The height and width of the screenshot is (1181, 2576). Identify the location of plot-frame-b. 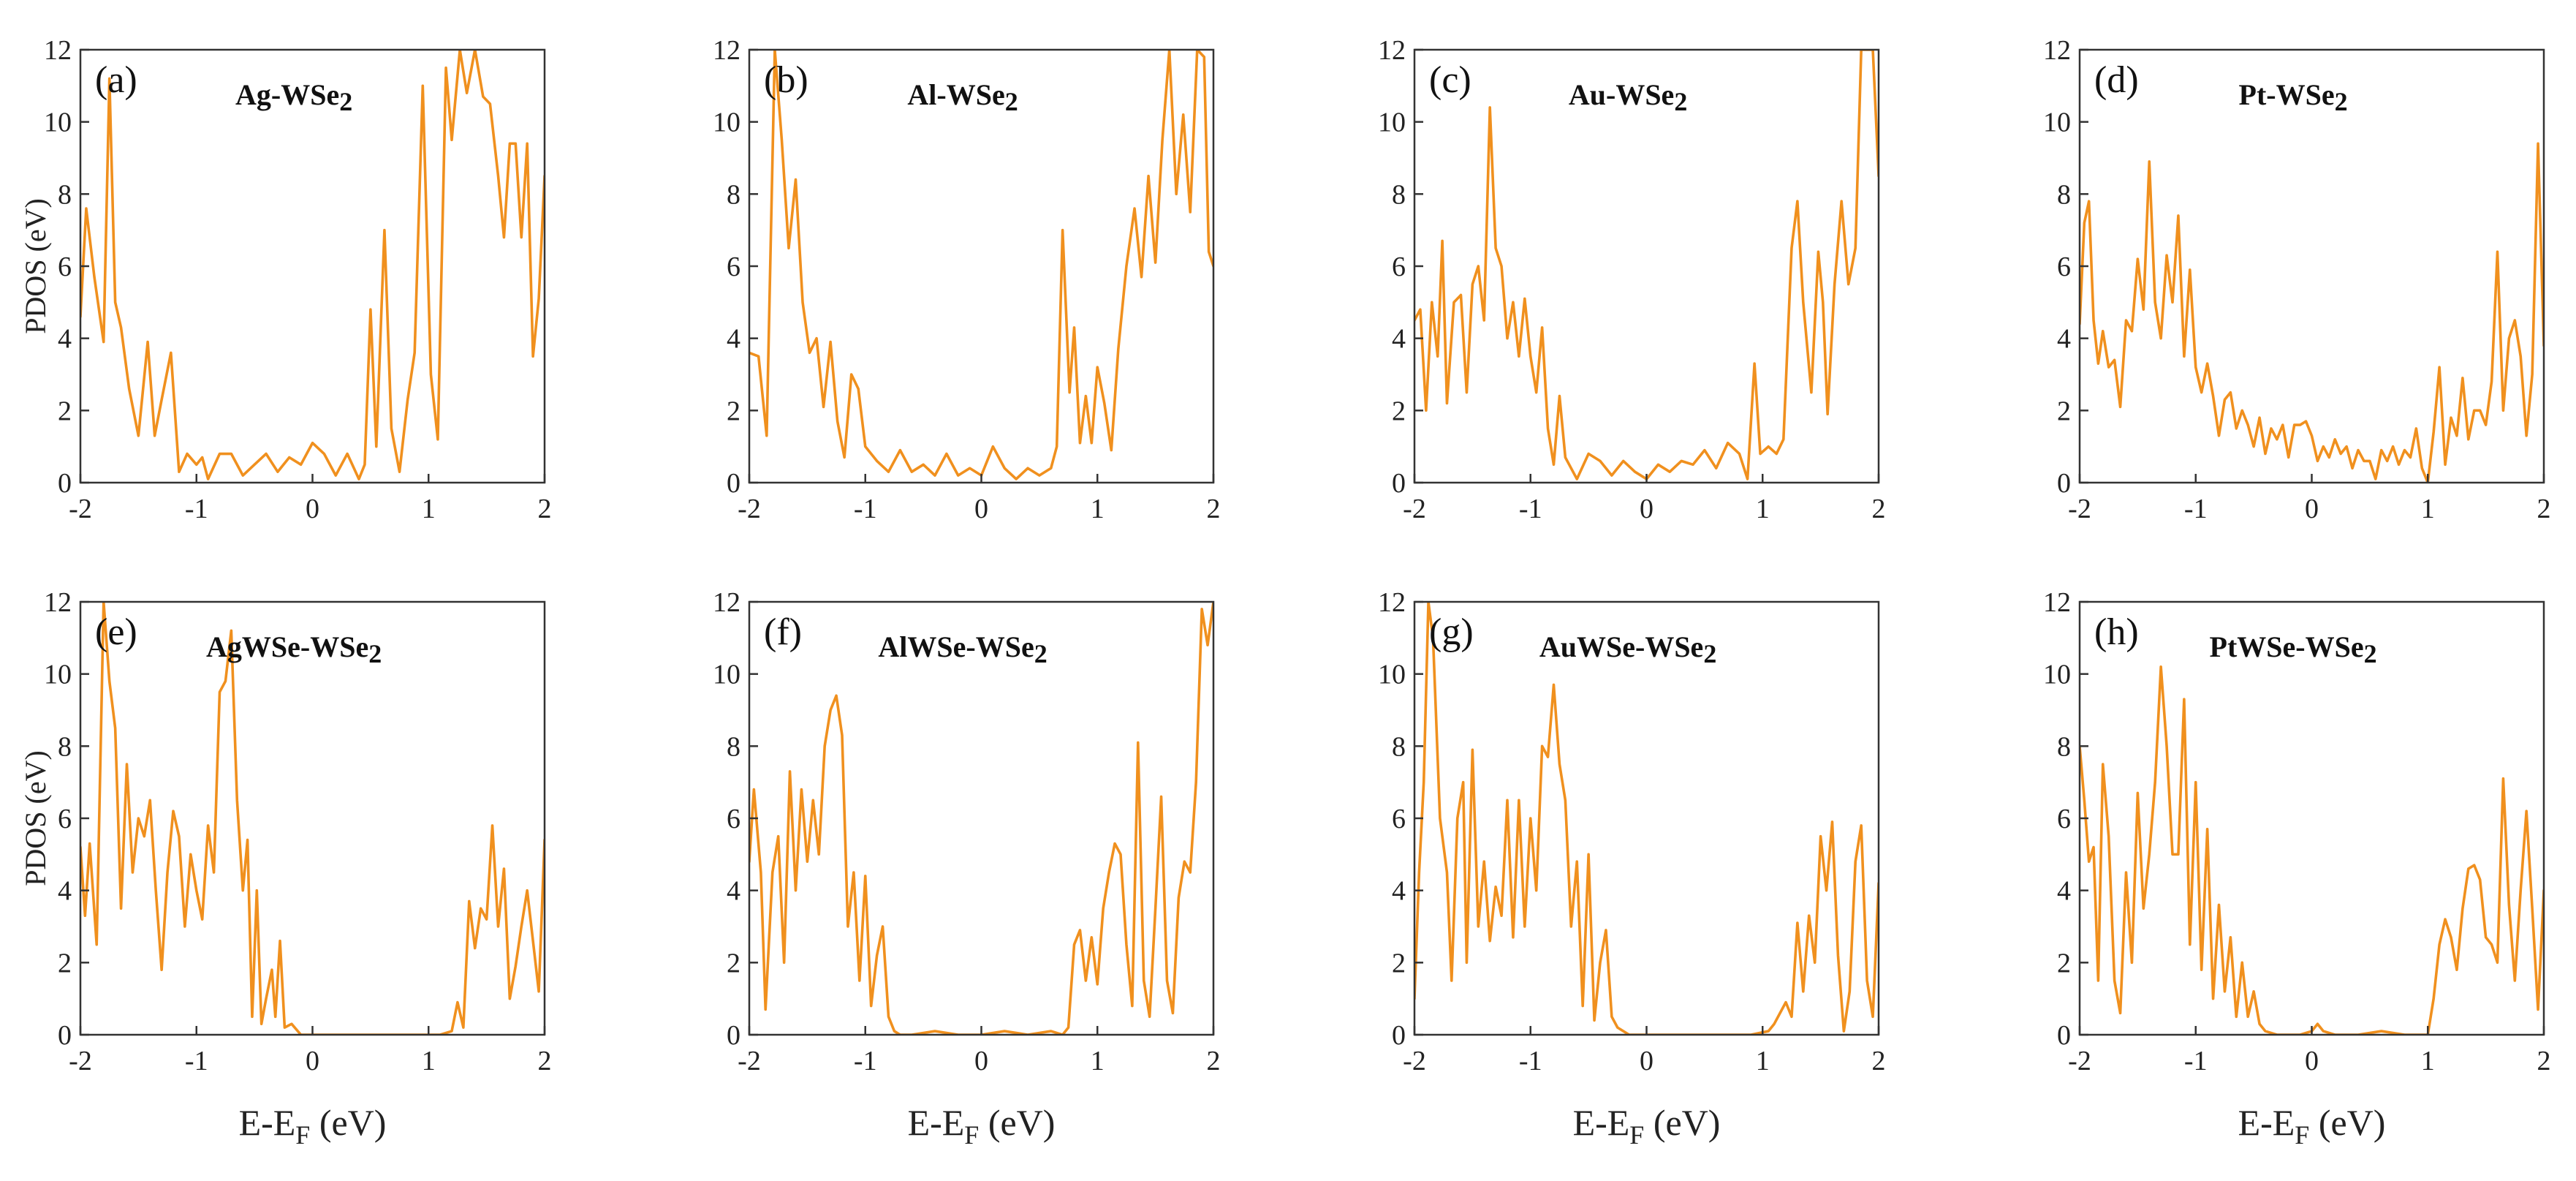
(981, 266).